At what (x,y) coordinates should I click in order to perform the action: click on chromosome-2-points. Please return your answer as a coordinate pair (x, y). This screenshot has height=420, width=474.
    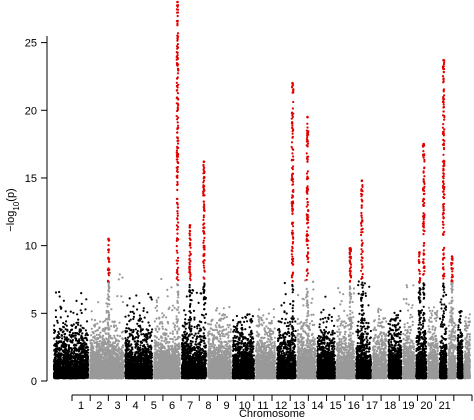
    Looking at the image, I should click on (107, 308).